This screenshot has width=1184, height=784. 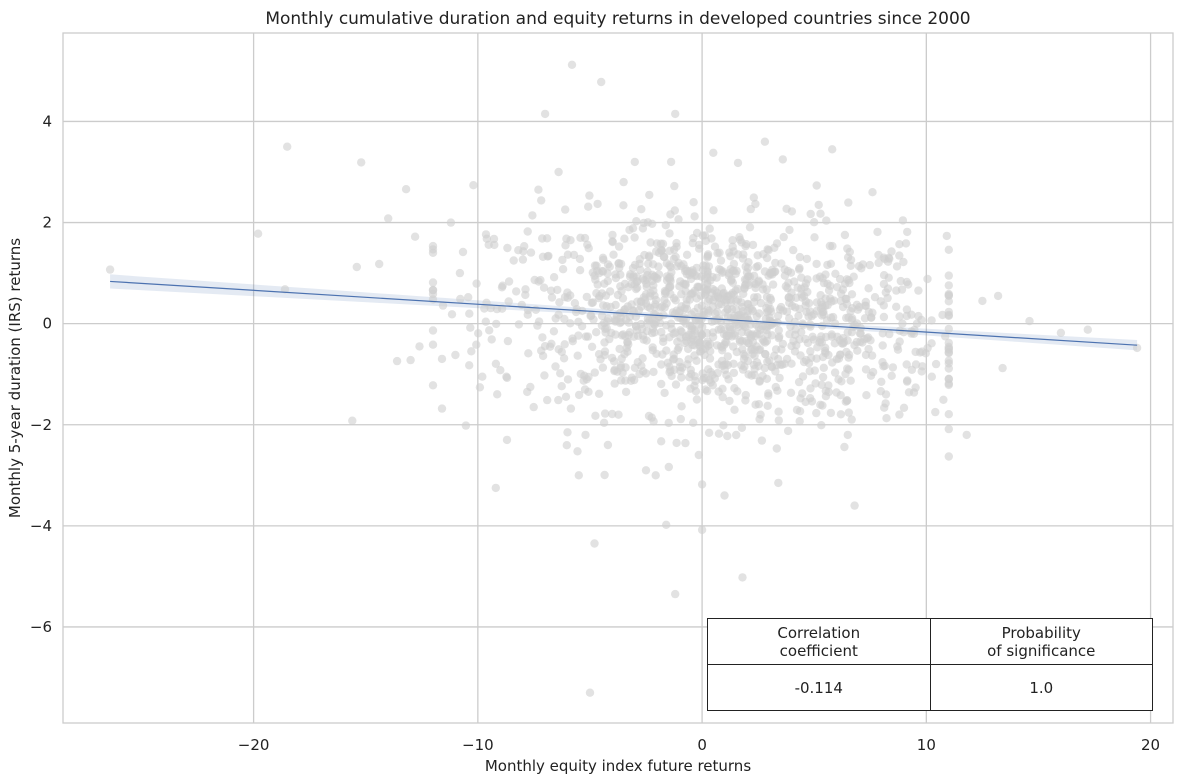 I want to click on x-tick-label: −20, so click(x=254, y=745).